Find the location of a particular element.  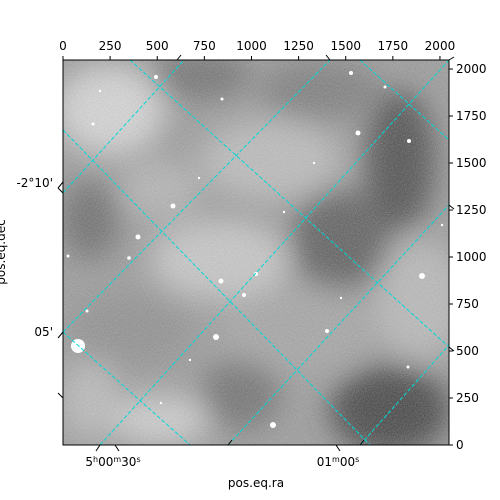

x-axis-label: pos.eq.ra is located at coordinates (256, 483).